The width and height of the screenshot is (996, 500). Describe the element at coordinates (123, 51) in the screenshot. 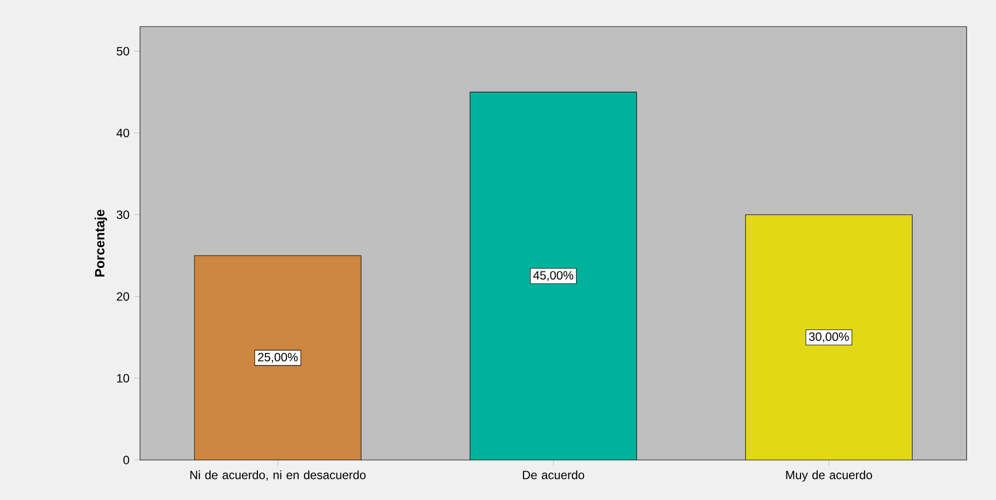

I see `y-tick-label: 50` at that location.